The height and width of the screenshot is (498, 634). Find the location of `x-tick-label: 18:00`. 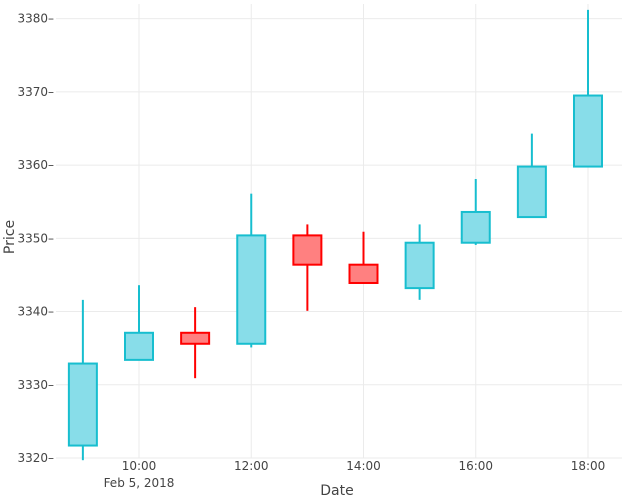

x-tick-label: 18:00 is located at coordinates (588, 466).